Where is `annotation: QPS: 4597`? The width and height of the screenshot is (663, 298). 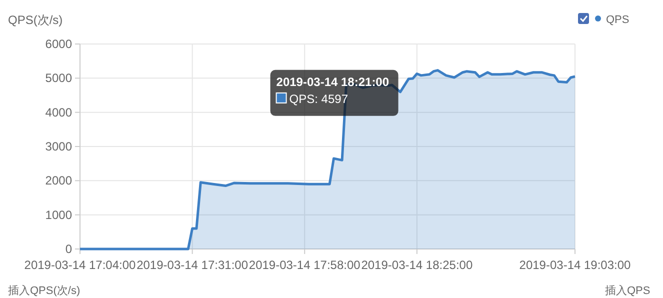
annotation: QPS: 4597 is located at coordinates (318, 99).